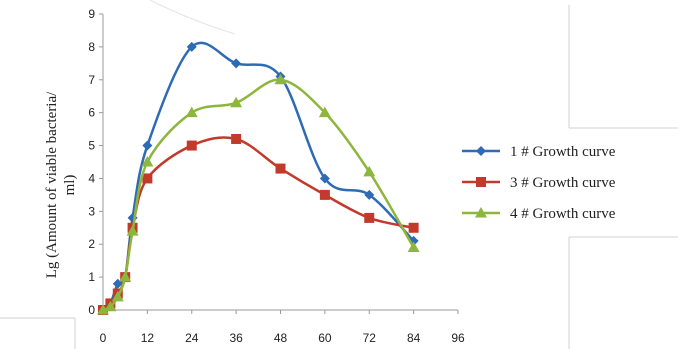 Image resolution: width=678 pixels, height=349 pixels. Describe the element at coordinates (458, 338) in the screenshot. I see `x-tick-label: 96` at that location.